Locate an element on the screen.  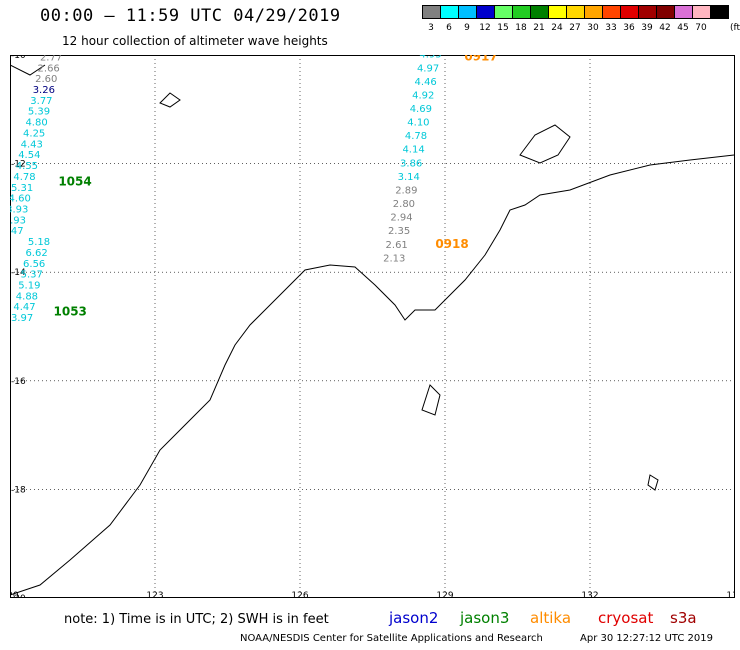
wave-height-value: 4.69 is located at coordinates (421, 109).